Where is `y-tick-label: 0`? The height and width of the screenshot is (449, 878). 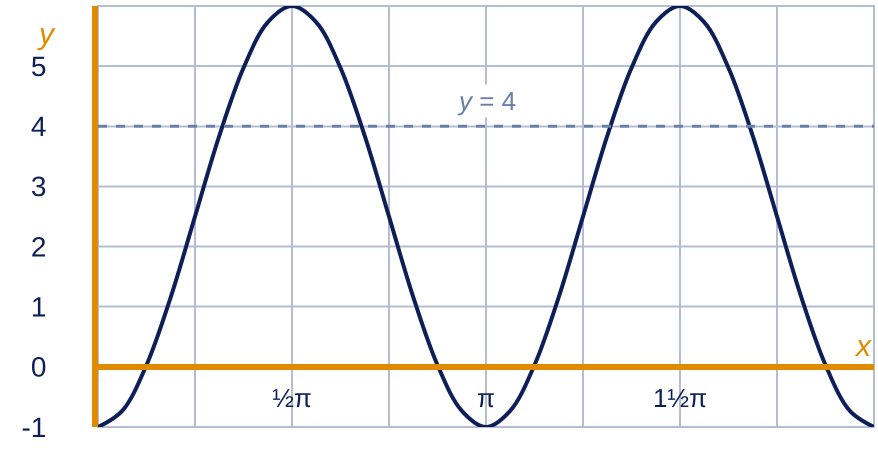
y-tick-label: 0 is located at coordinates (38, 367).